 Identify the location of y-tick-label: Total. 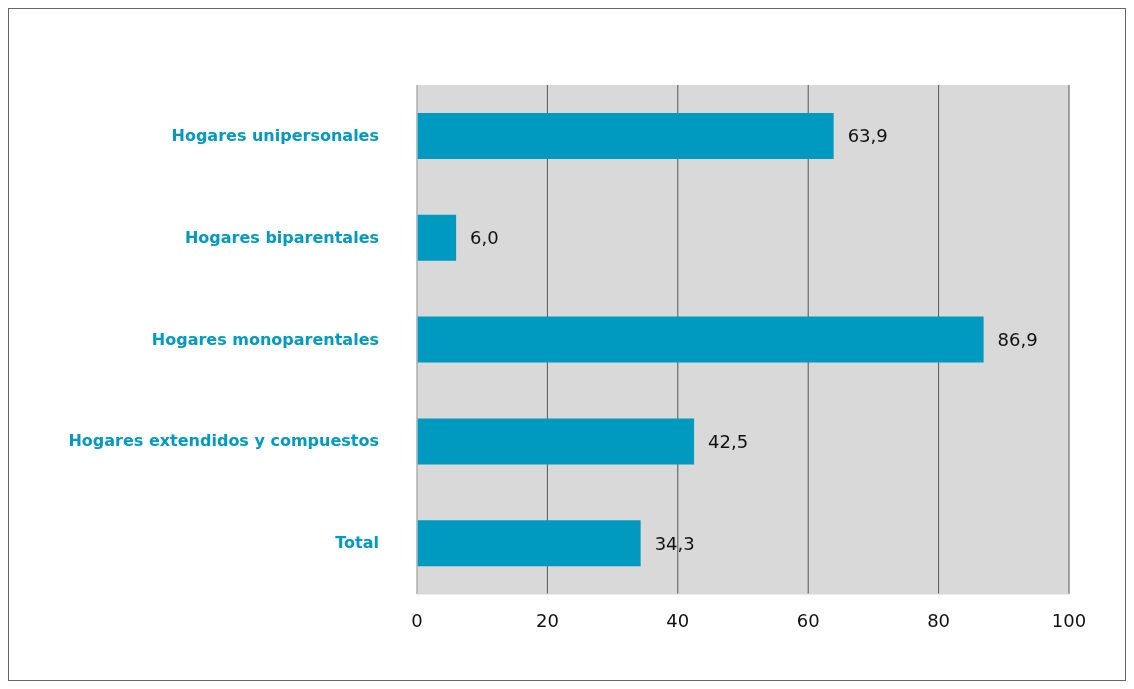
(357, 543).